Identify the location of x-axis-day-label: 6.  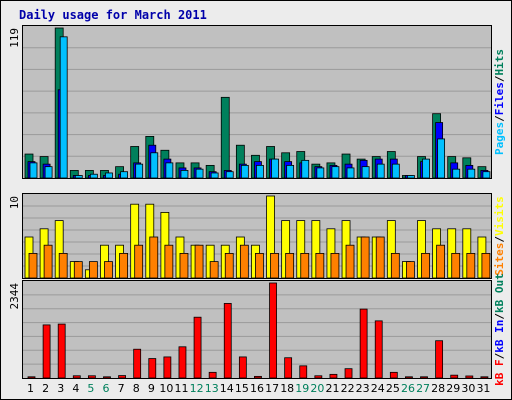
(106, 388).